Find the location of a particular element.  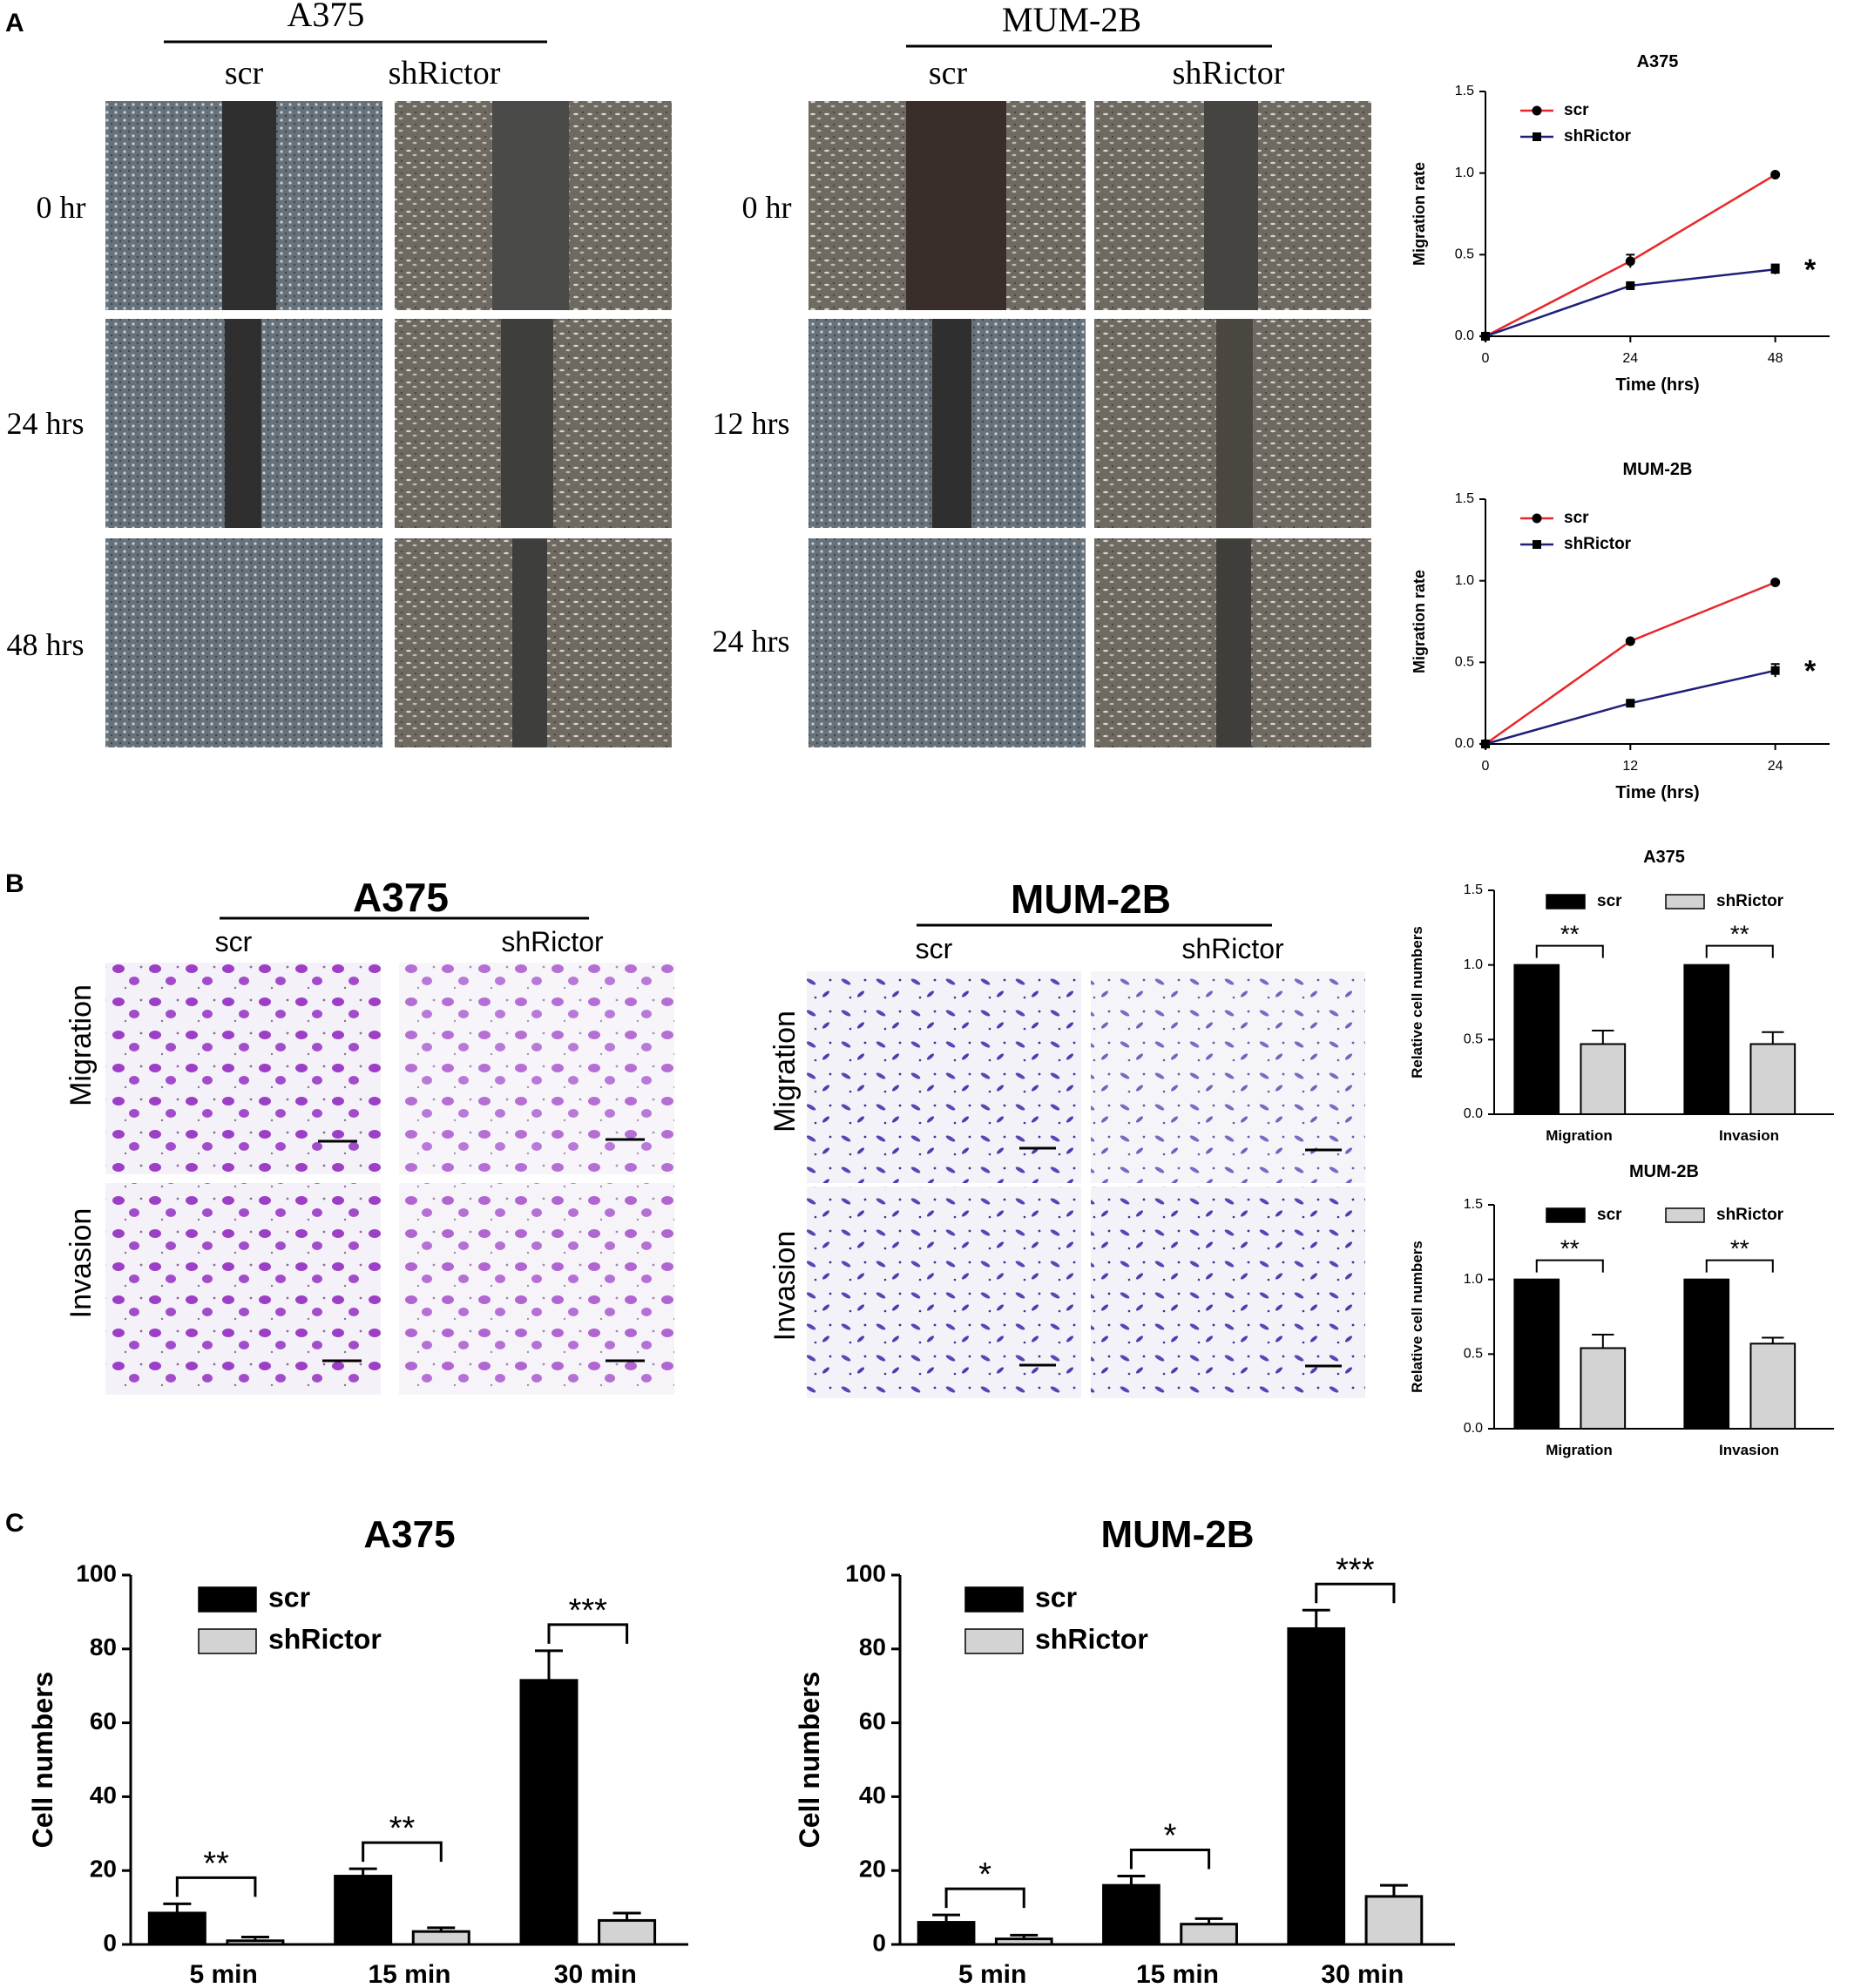

wound-mum2b-time-0: 0 hr is located at coordinates (767, 207).